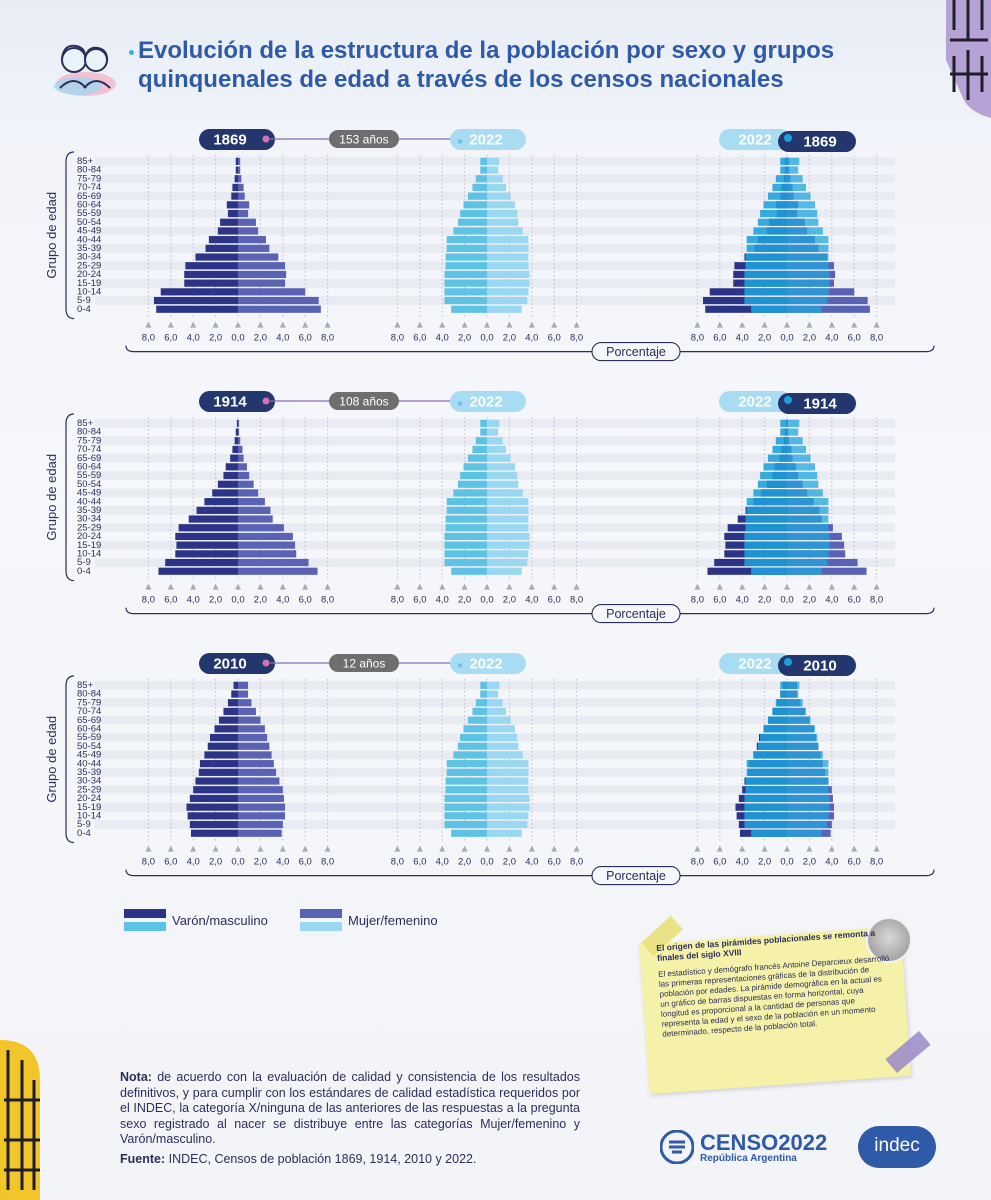 Image resolution: width=991 pixels, height=1200 pixels. I want to click on bar-varon-1869-85+, so click(236, 161).